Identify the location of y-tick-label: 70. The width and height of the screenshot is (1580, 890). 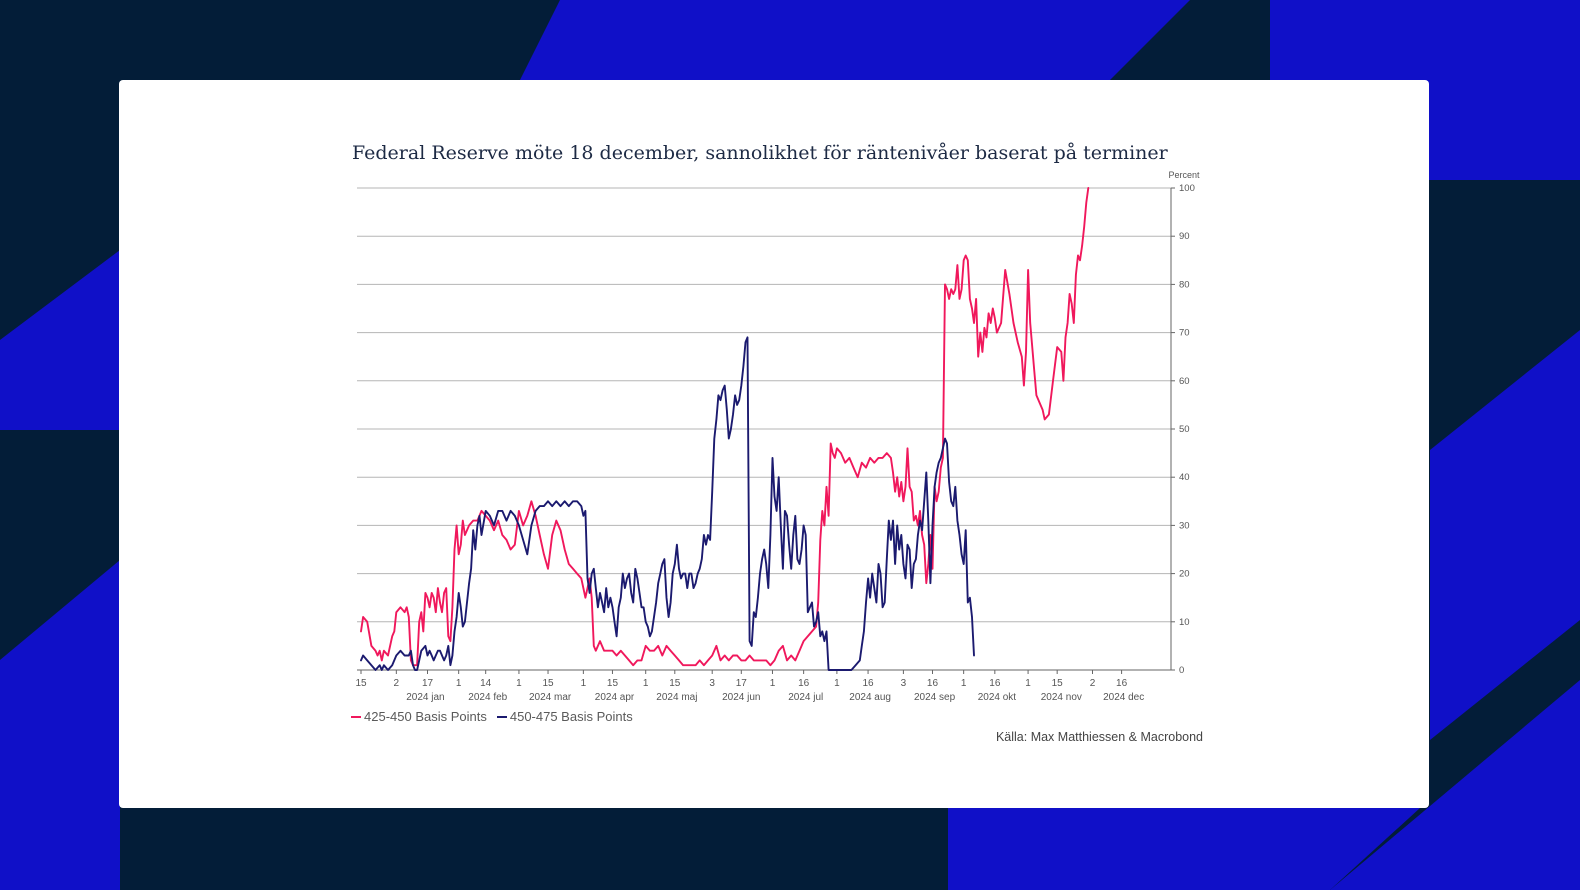
(1184, 333).